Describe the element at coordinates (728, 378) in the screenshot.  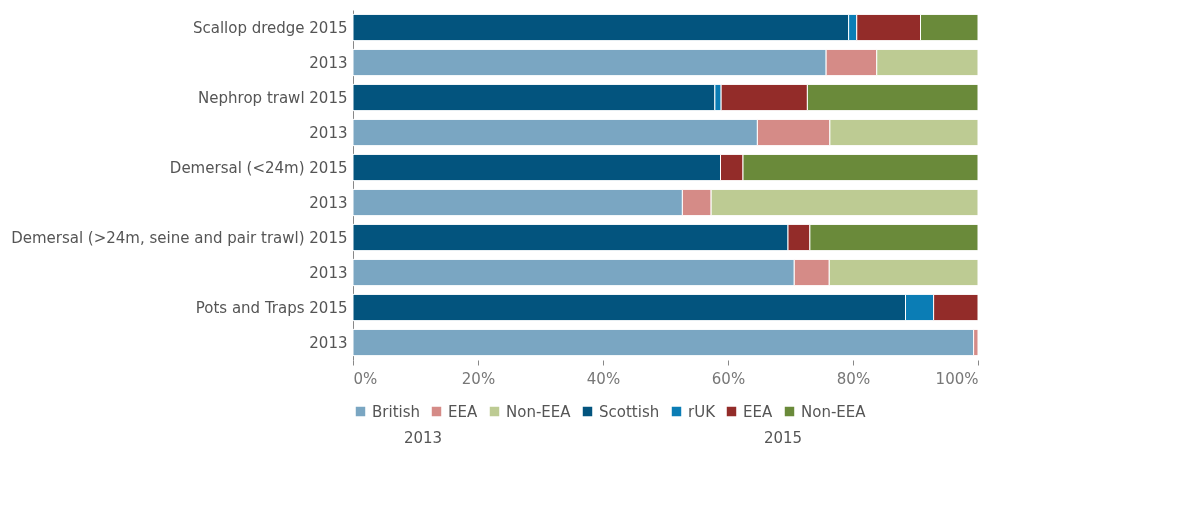
I see `x-tick-label: 60%` at that location.